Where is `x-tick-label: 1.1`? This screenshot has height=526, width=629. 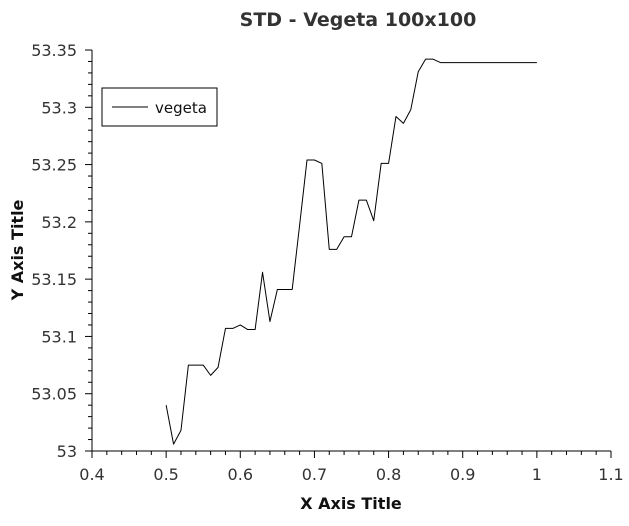
x-tick-label: 1.1 is located at coordinates (610, 474).